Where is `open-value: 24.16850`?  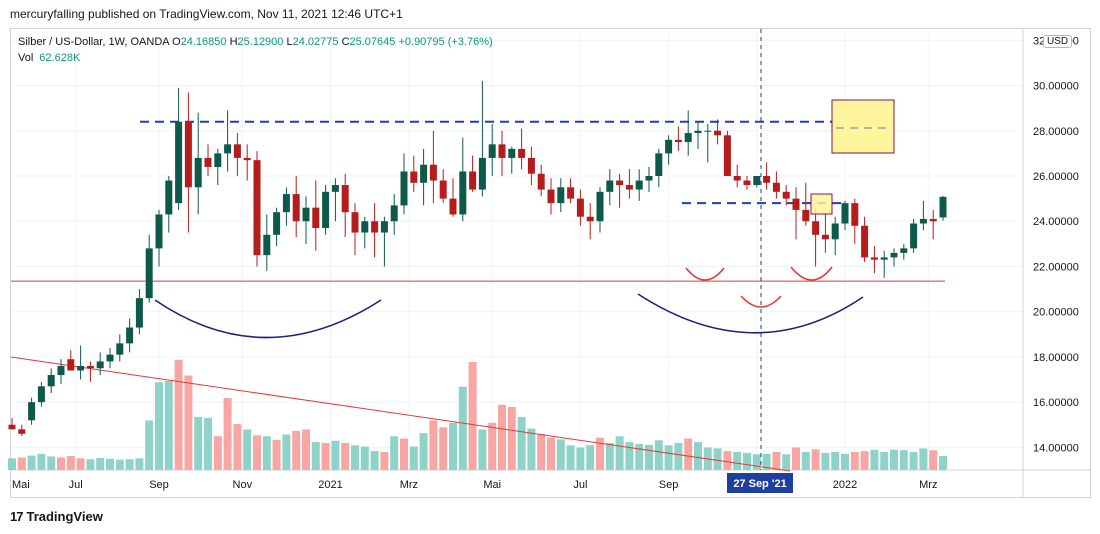
open-value: 24.16850 is located at coordinates (203, 42).